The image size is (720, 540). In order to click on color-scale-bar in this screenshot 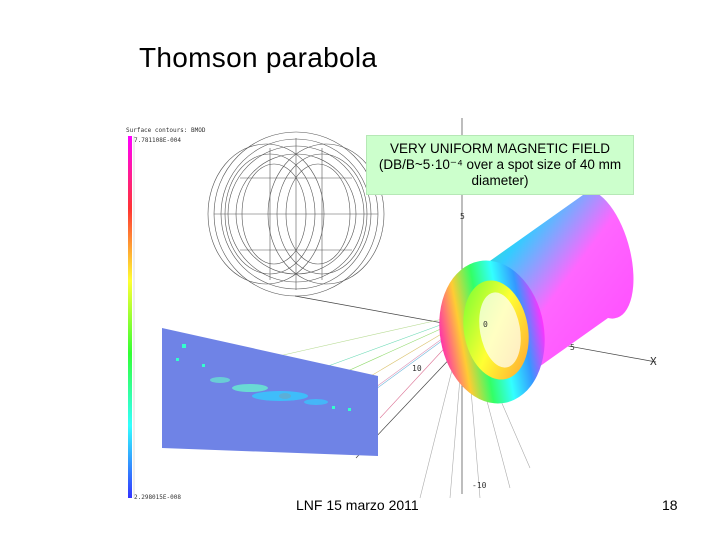, I will do `click(130, 317)`.